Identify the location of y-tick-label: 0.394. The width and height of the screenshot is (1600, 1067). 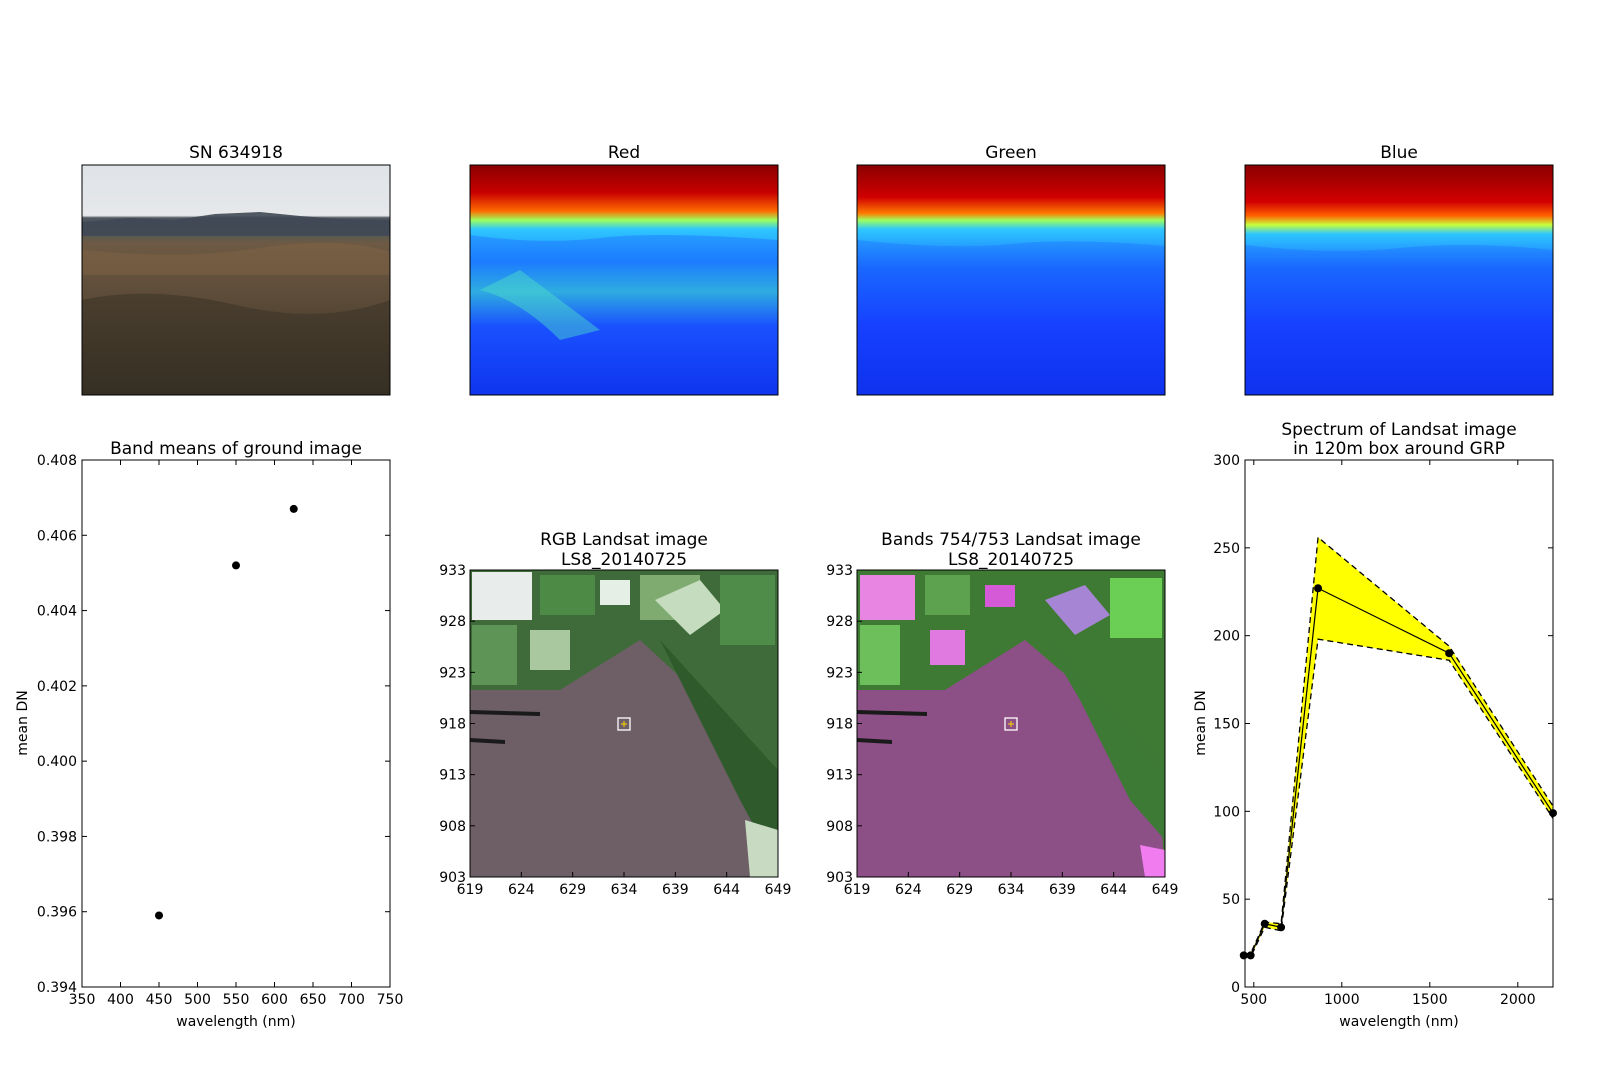
(57, 988).